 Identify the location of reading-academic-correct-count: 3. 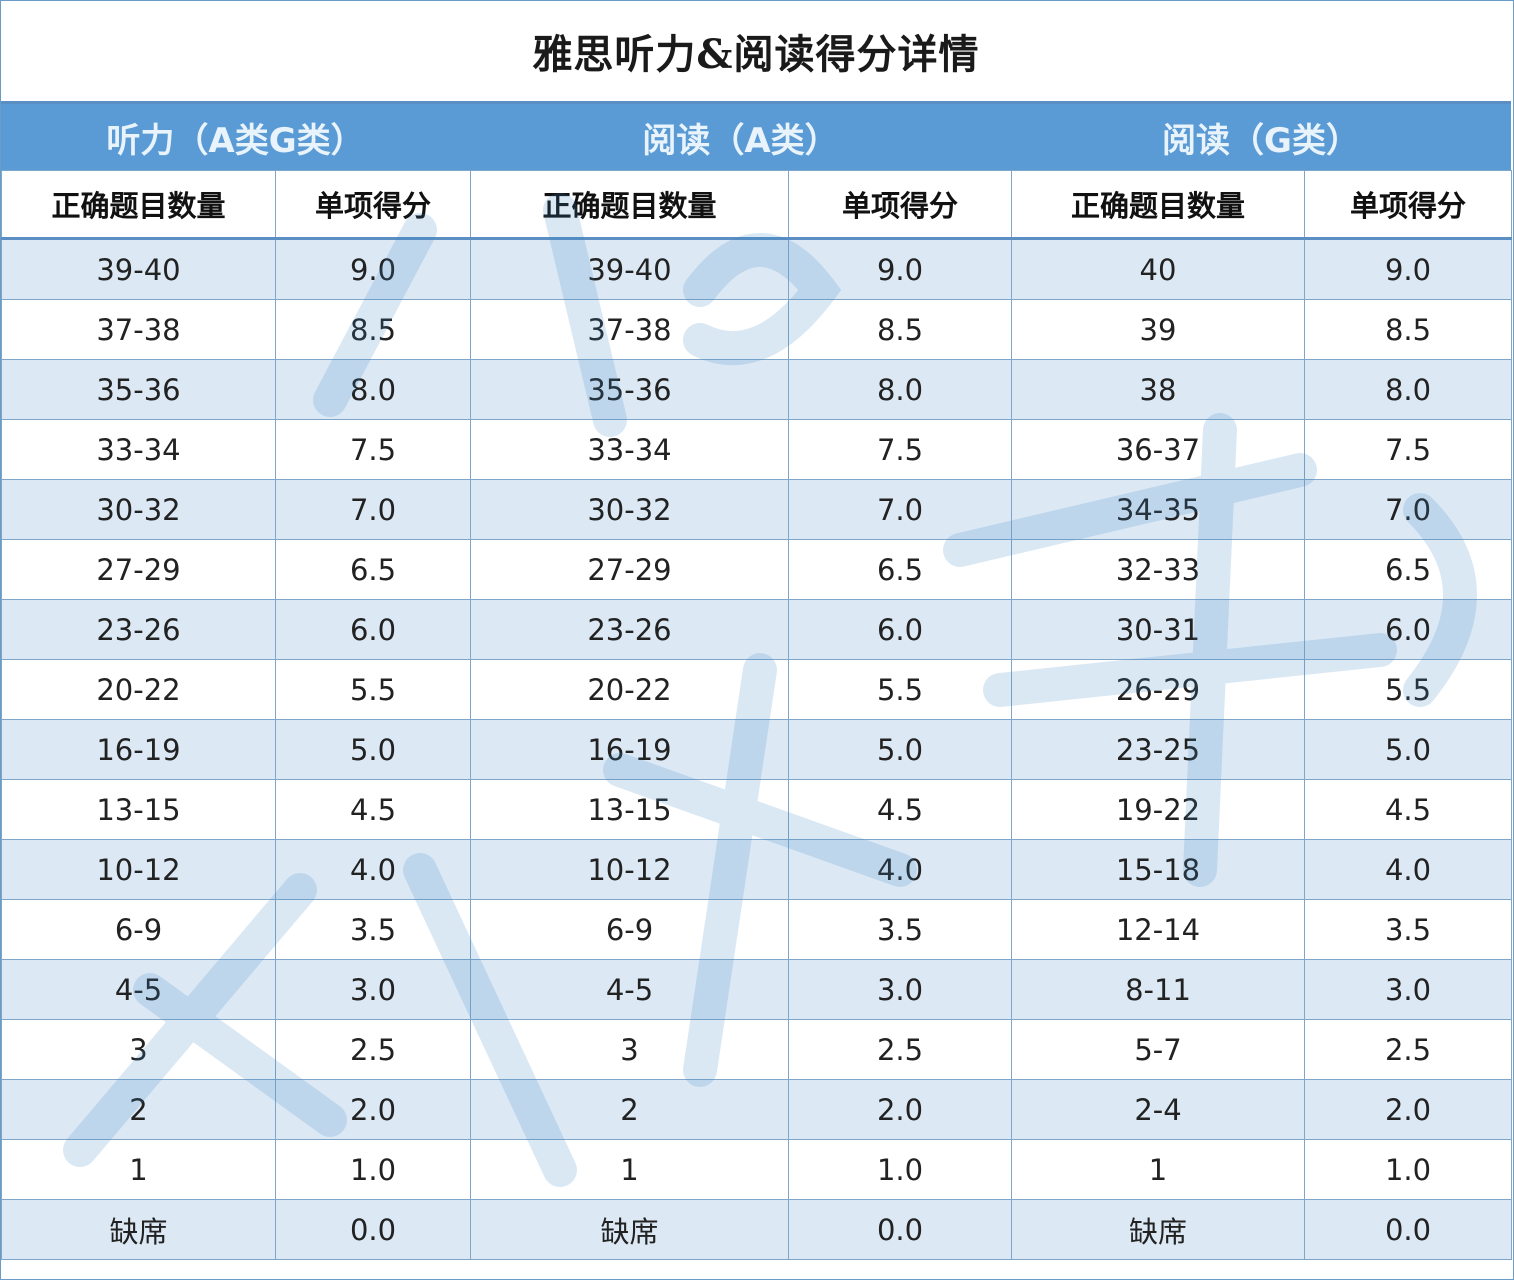
(629, 1049).